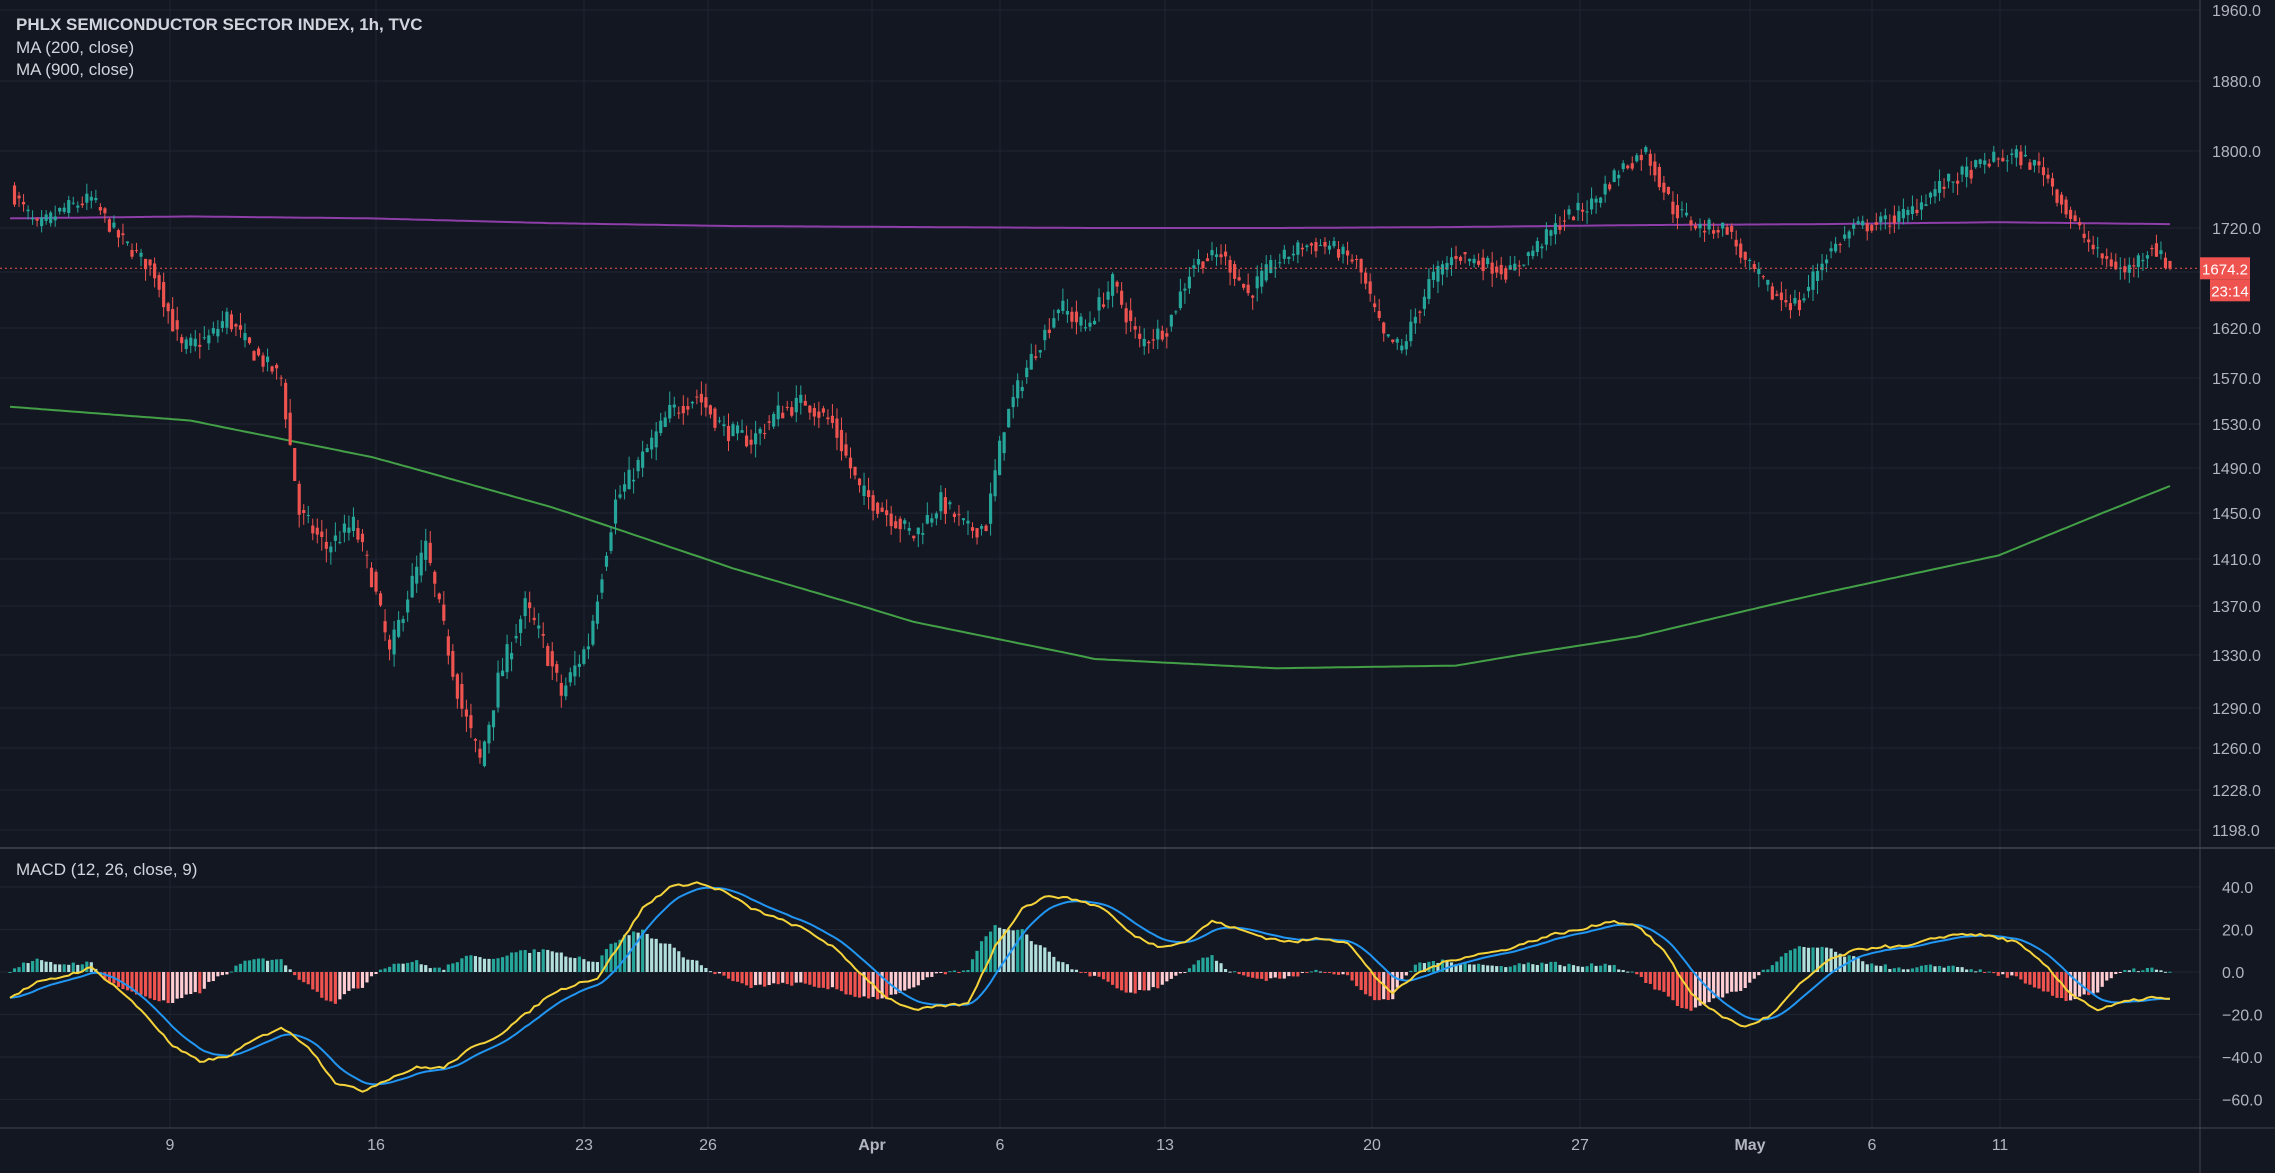 The image size is (2275, 1173). Describe the element at coordinates (75, 47) in the screenshot. I see `ma200-legend: MA (200, close)` at that location.